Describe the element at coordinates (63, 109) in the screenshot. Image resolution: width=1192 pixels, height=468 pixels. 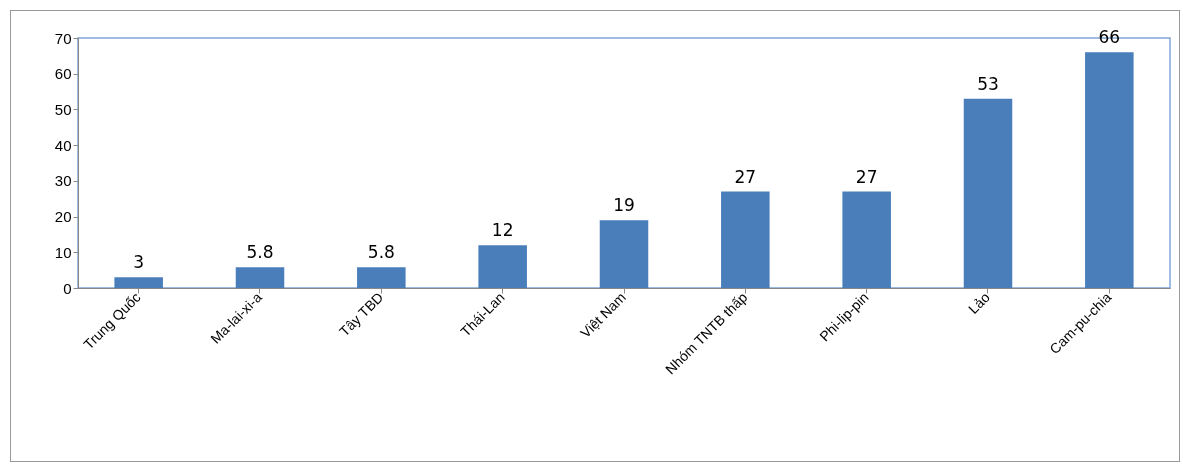
I see `y-tick-label: 50` at that location.